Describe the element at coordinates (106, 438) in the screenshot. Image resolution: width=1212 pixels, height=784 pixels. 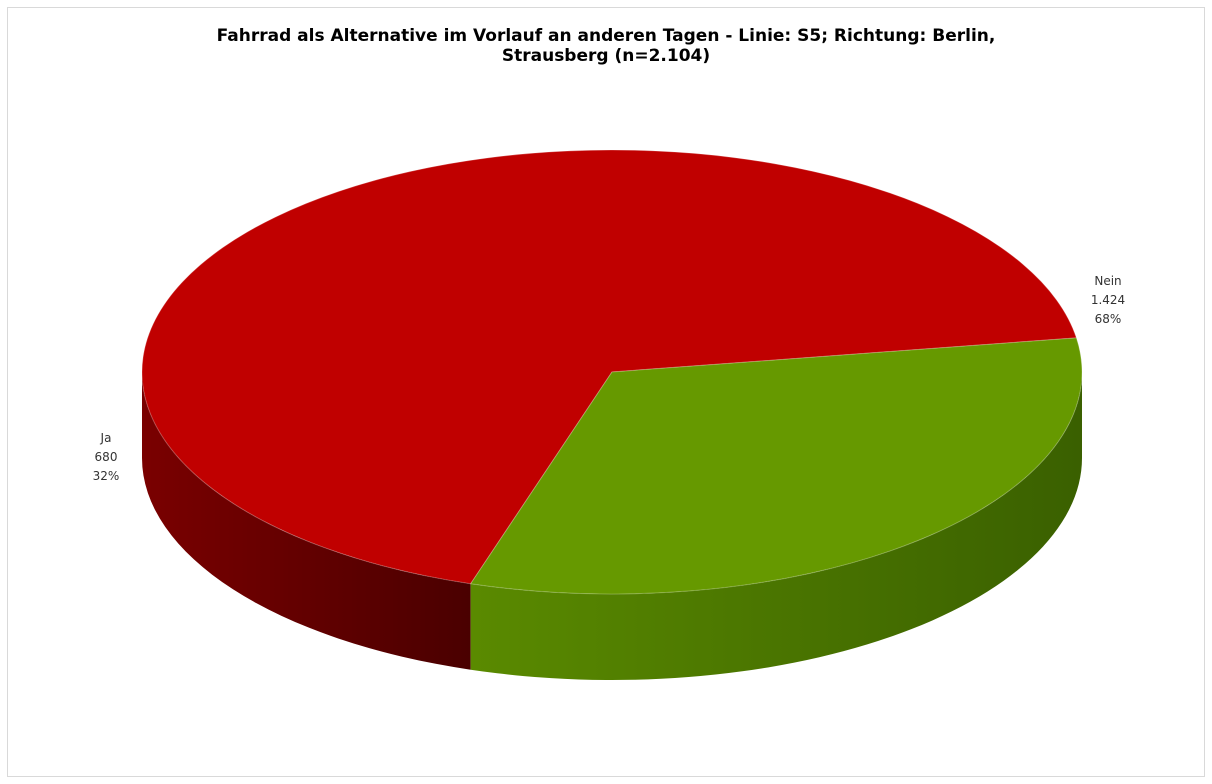
I see `data-label-ja-slice-name: Ja` at that location.